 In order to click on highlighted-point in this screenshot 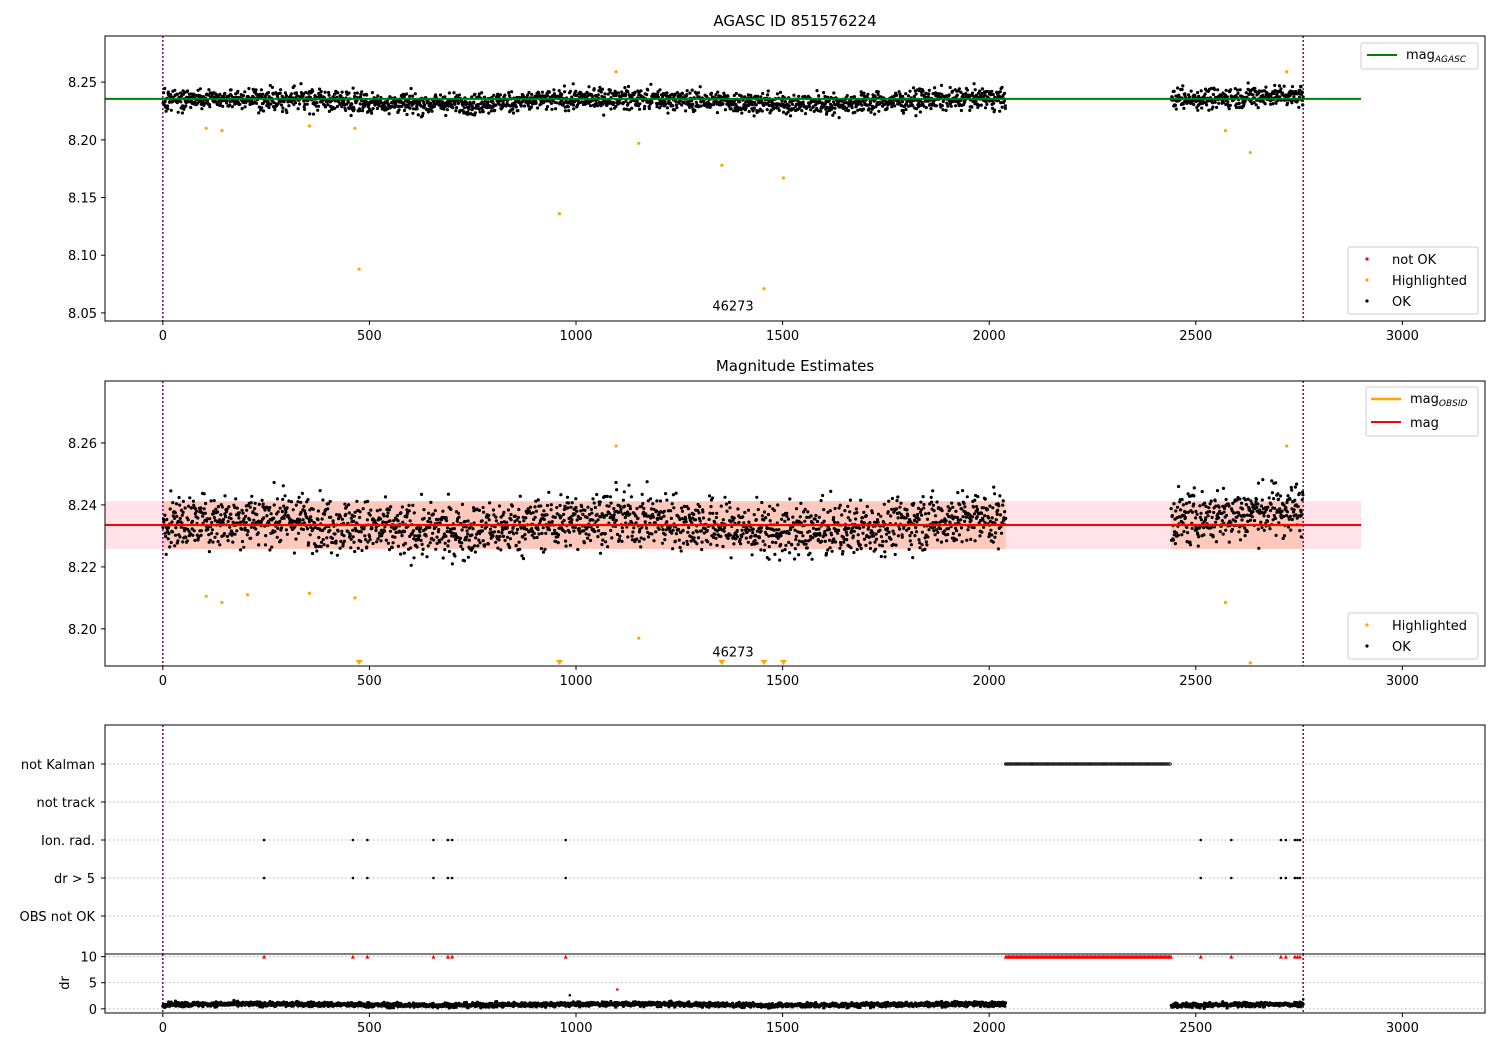, I will do `click(559, 214)`.